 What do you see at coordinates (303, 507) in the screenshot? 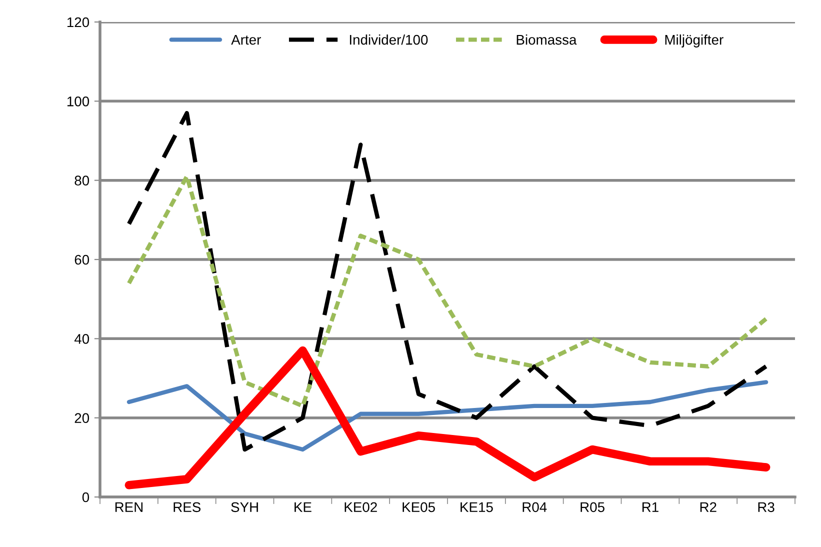
I see `x-tick-label: KE` at bounding box center [303, 507].